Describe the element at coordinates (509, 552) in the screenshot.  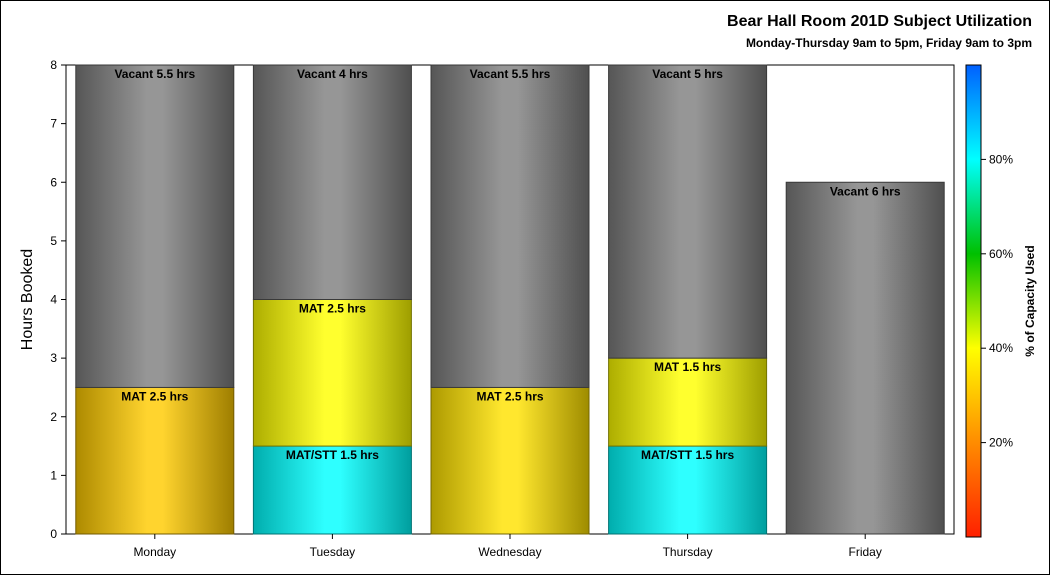
I see `x-tick-label: Wednesday` at that location.